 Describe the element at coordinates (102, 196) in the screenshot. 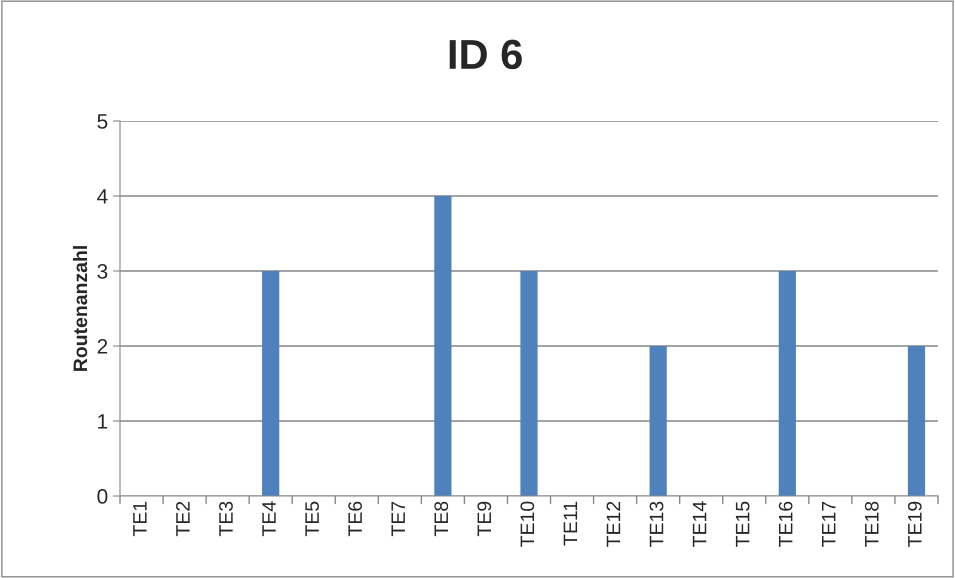

I see `y-tick-label: 4` at that location.